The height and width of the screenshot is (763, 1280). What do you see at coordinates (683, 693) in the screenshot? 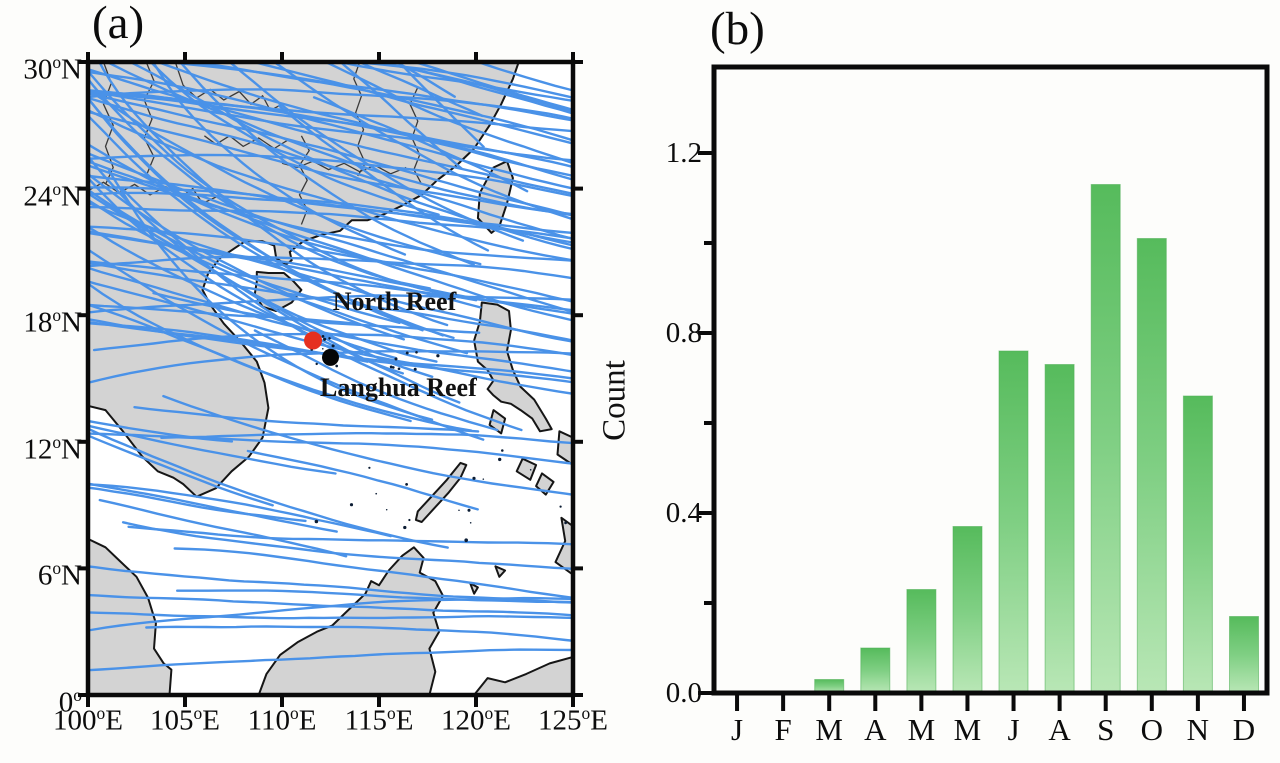
I see `y-tick-label-0.0: 0.0` at bounding box center [683, 693].